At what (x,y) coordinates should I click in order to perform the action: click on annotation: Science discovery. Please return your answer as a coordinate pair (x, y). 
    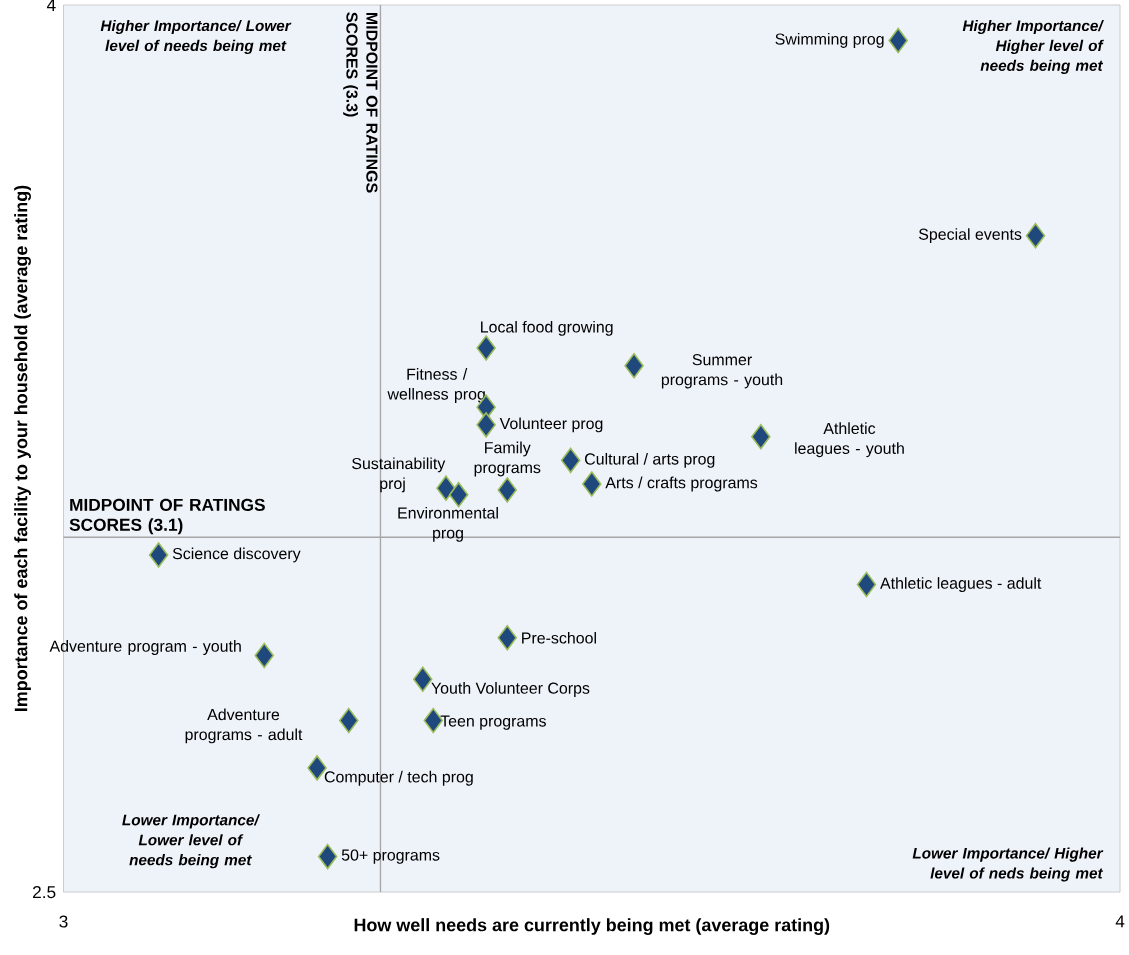
    Looking at the image, I should click on (236, 555).